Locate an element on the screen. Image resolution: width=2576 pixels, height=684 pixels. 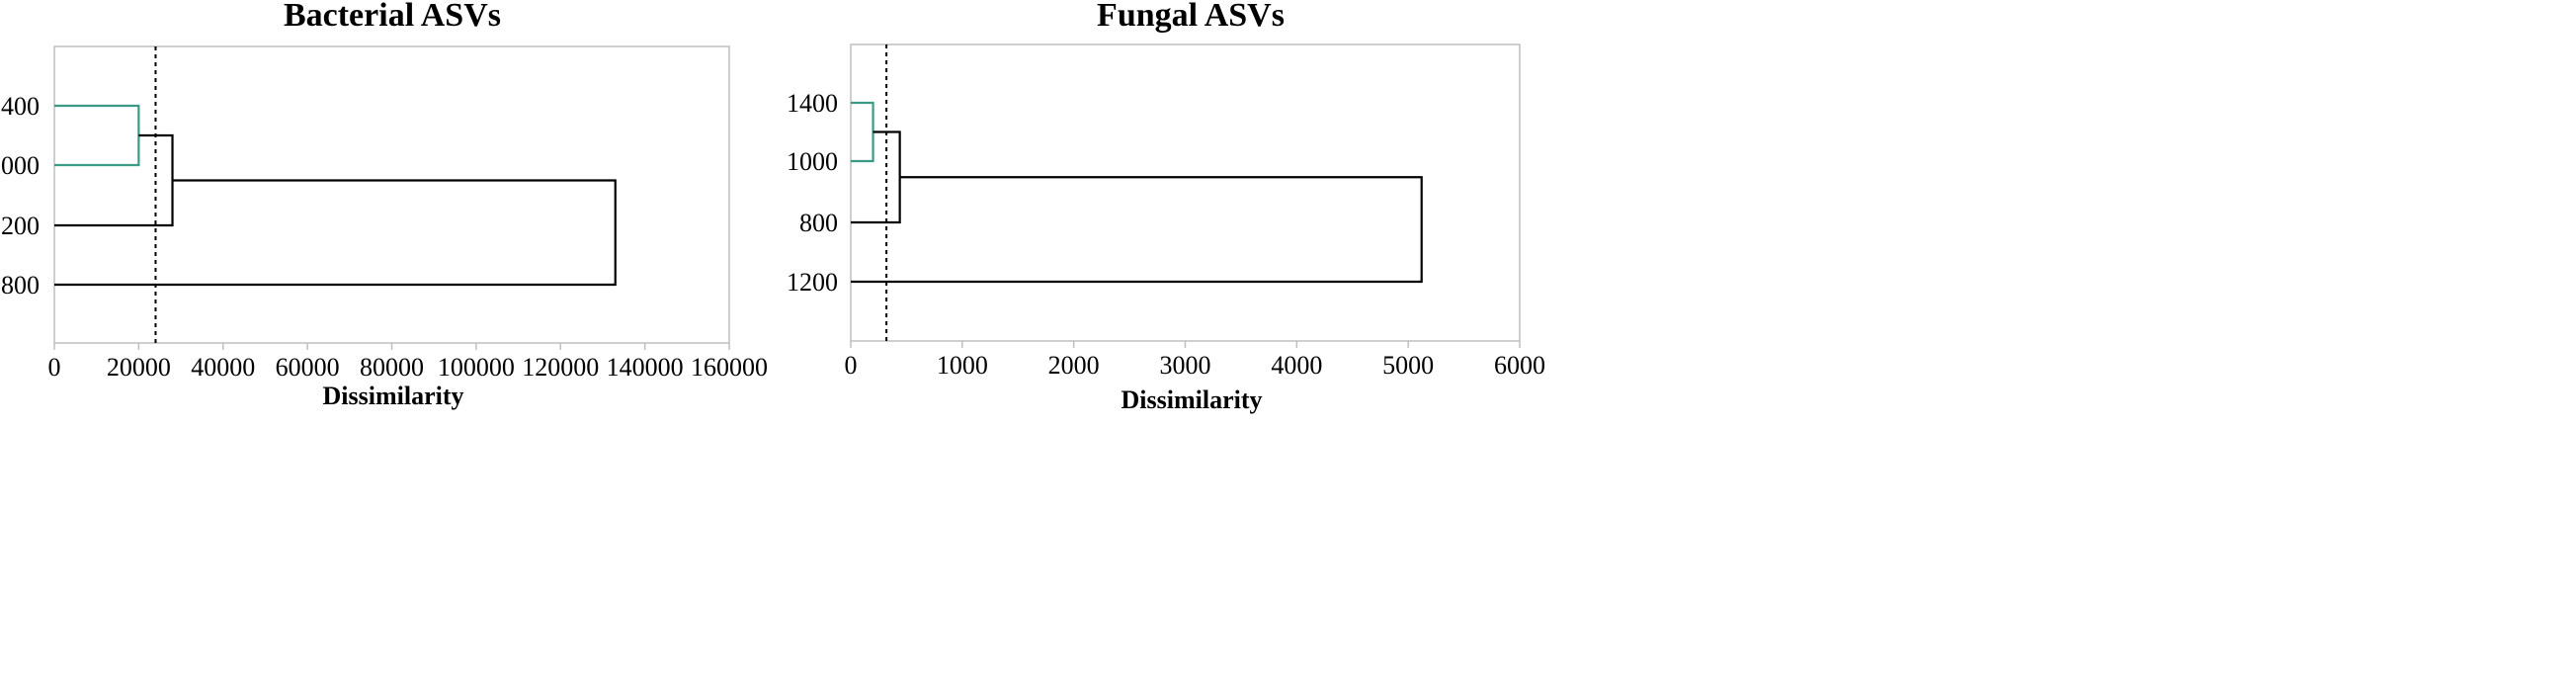
bacterial-leaf-label: 800 is located at coordinates (20, 285).